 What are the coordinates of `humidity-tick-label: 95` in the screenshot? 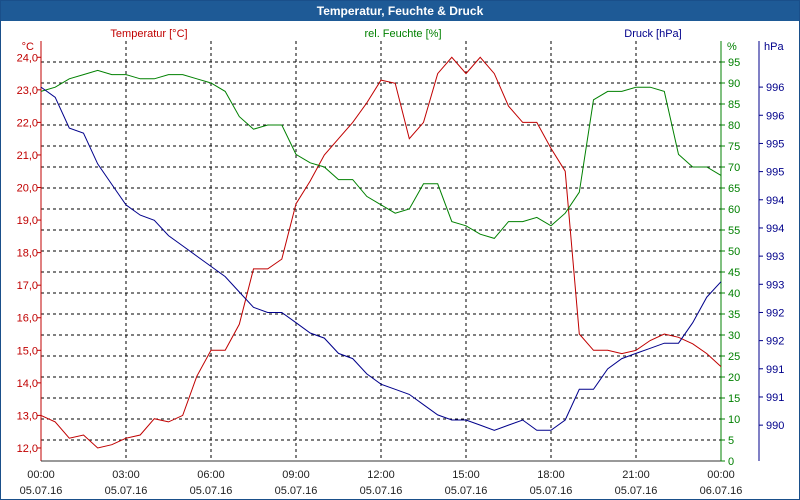 It's located at (734, 63).